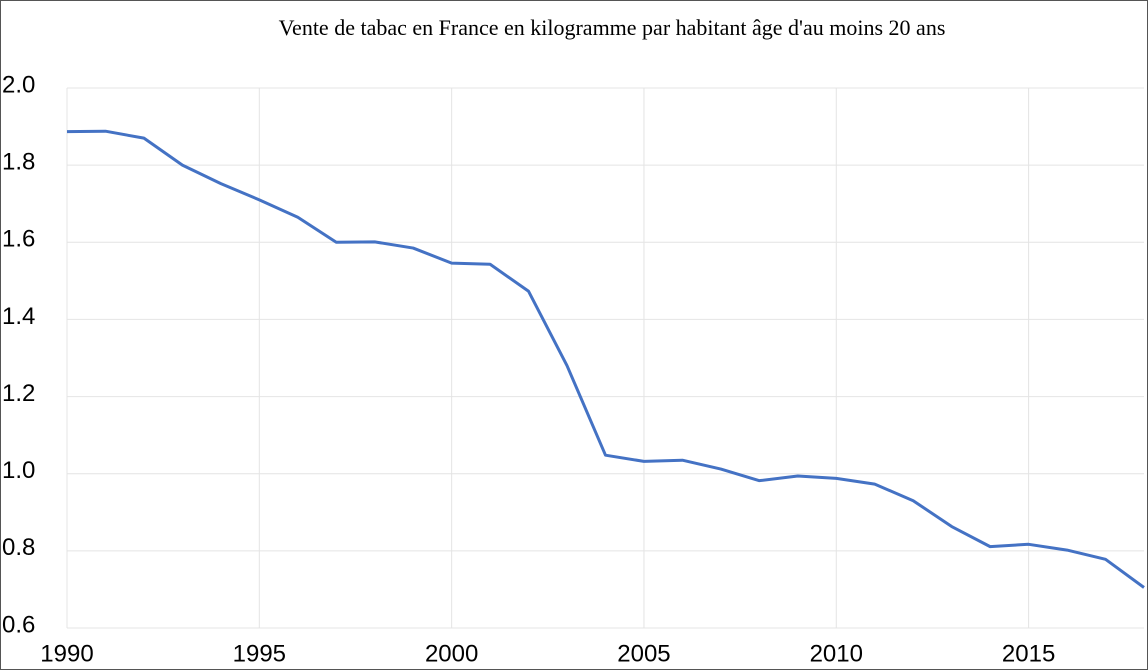  Describe the element at coordinates (18, 239) in the screenshot. I see `y-tick-label: 1.6` at that location.